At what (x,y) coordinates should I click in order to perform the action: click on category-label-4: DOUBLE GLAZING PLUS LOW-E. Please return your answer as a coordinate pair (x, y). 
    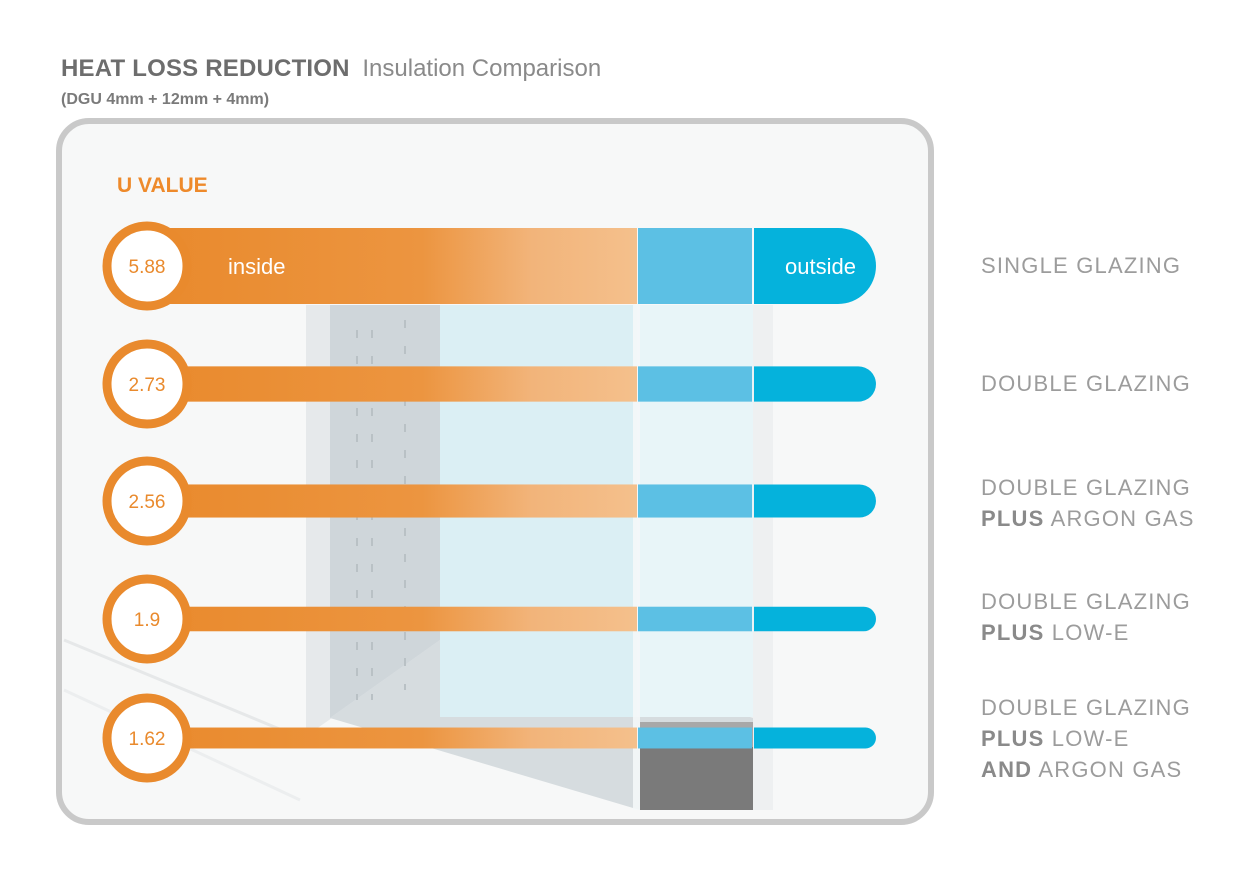
    Looking at the image, I should click on (1086, 617).